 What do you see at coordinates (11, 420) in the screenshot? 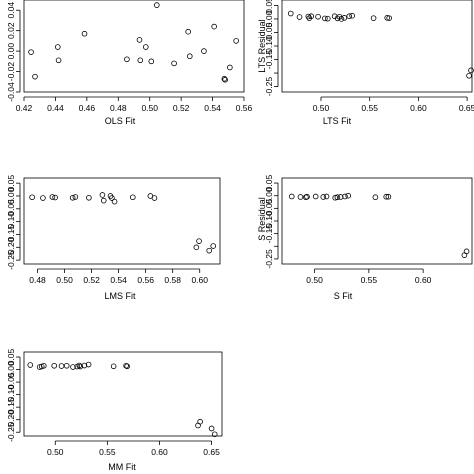
I see `y-tick-label-mm: -0.20` at bounding box center [11, 420].